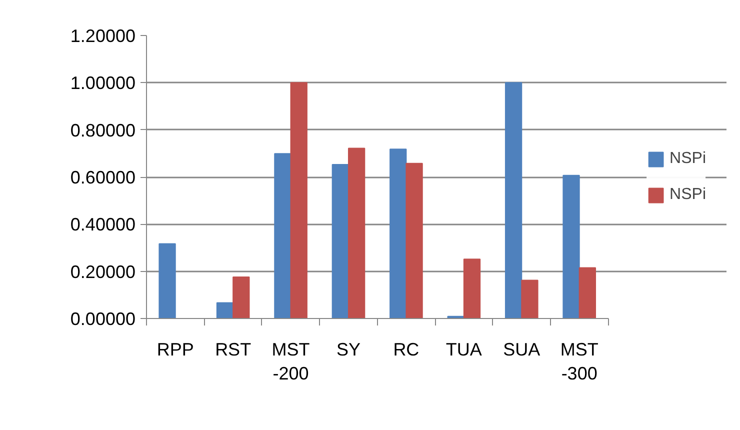  Describe the element at coordinates (348, 350) in the screenshot. I see `x-tick-label: SY` at that location.